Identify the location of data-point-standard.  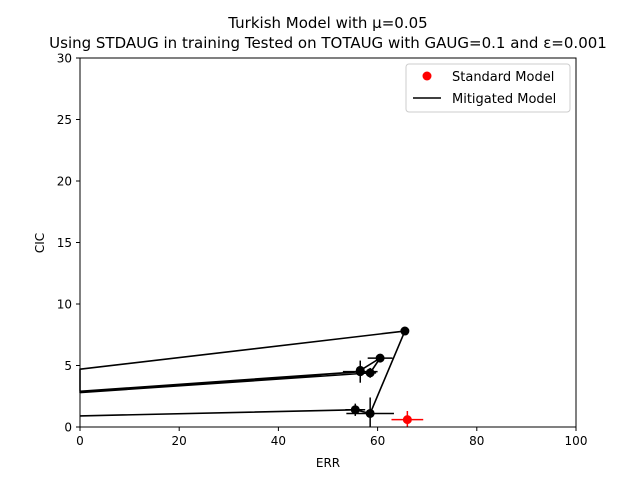
(407, 420).